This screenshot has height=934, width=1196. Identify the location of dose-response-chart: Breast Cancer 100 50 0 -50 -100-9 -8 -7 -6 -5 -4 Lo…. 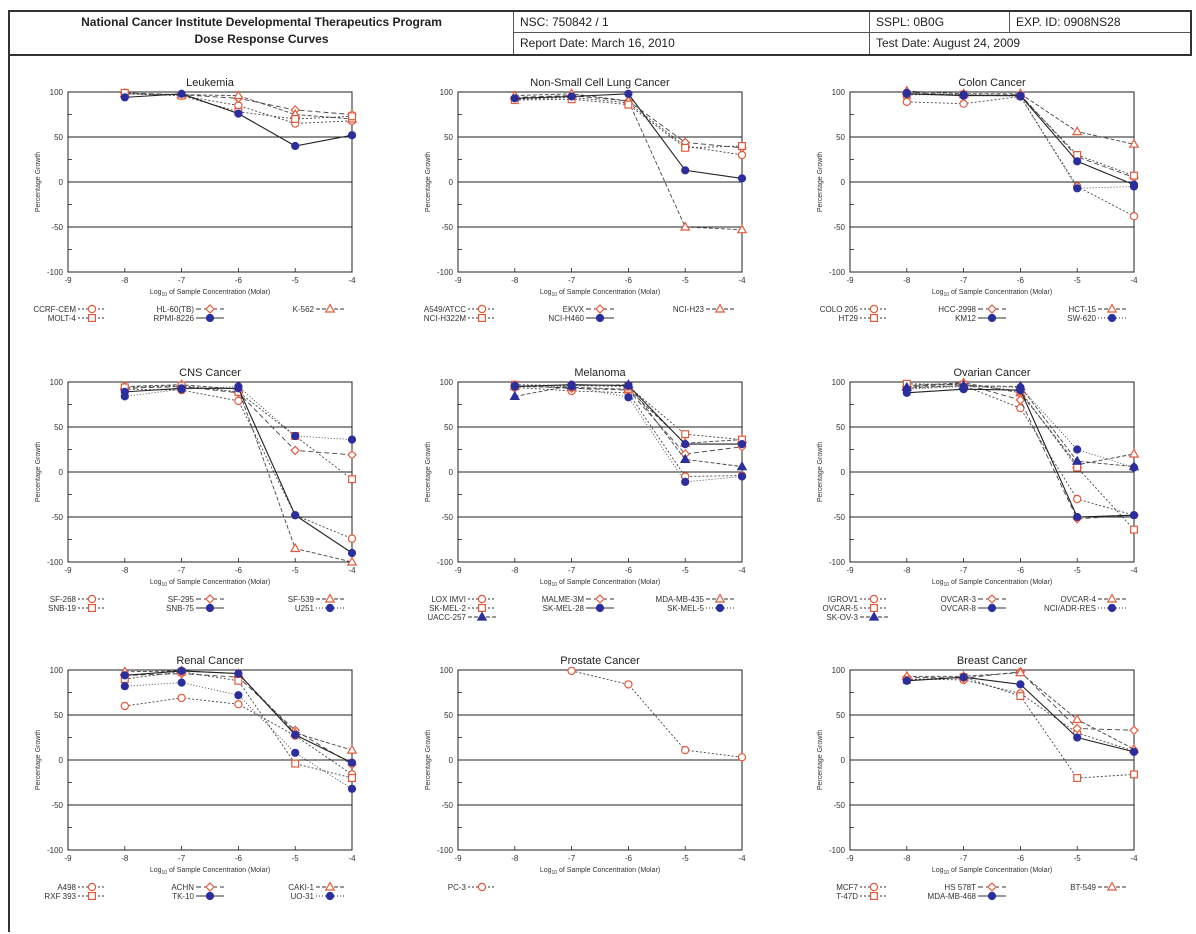
(978, 778).